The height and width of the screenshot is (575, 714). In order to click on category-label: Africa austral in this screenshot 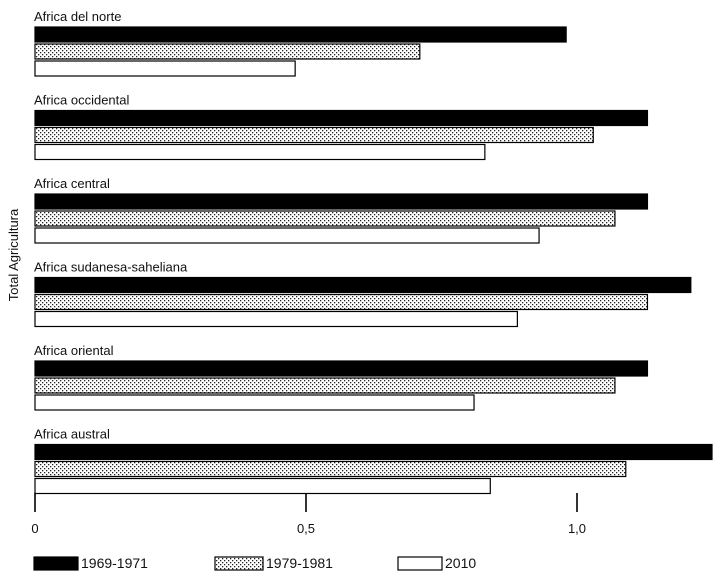, I will do `click(72, 434)`.